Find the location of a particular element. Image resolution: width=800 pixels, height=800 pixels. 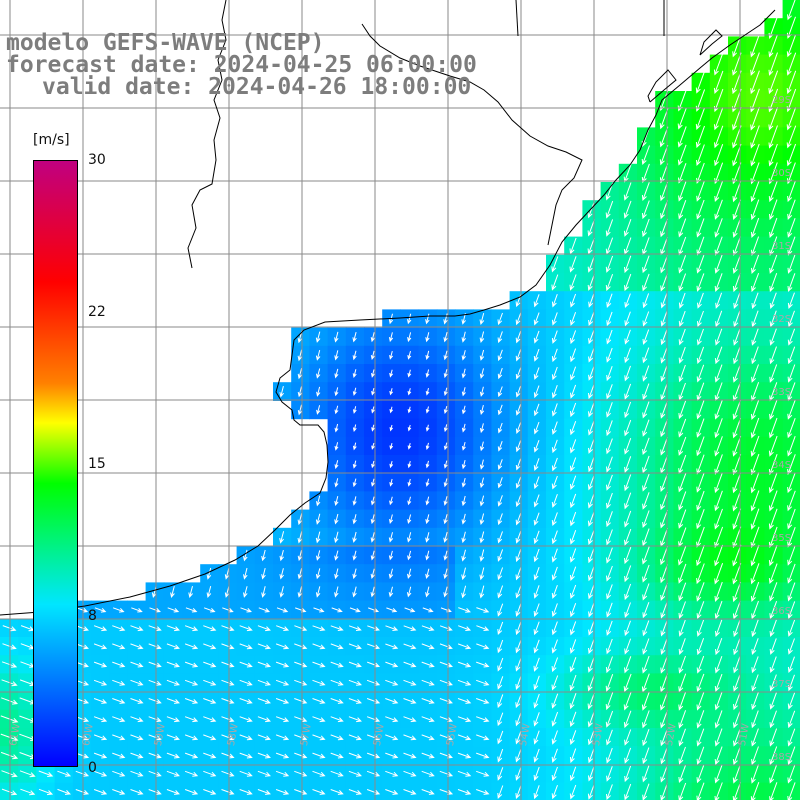

lat-label: 33S is located at coordinates (782, 392).